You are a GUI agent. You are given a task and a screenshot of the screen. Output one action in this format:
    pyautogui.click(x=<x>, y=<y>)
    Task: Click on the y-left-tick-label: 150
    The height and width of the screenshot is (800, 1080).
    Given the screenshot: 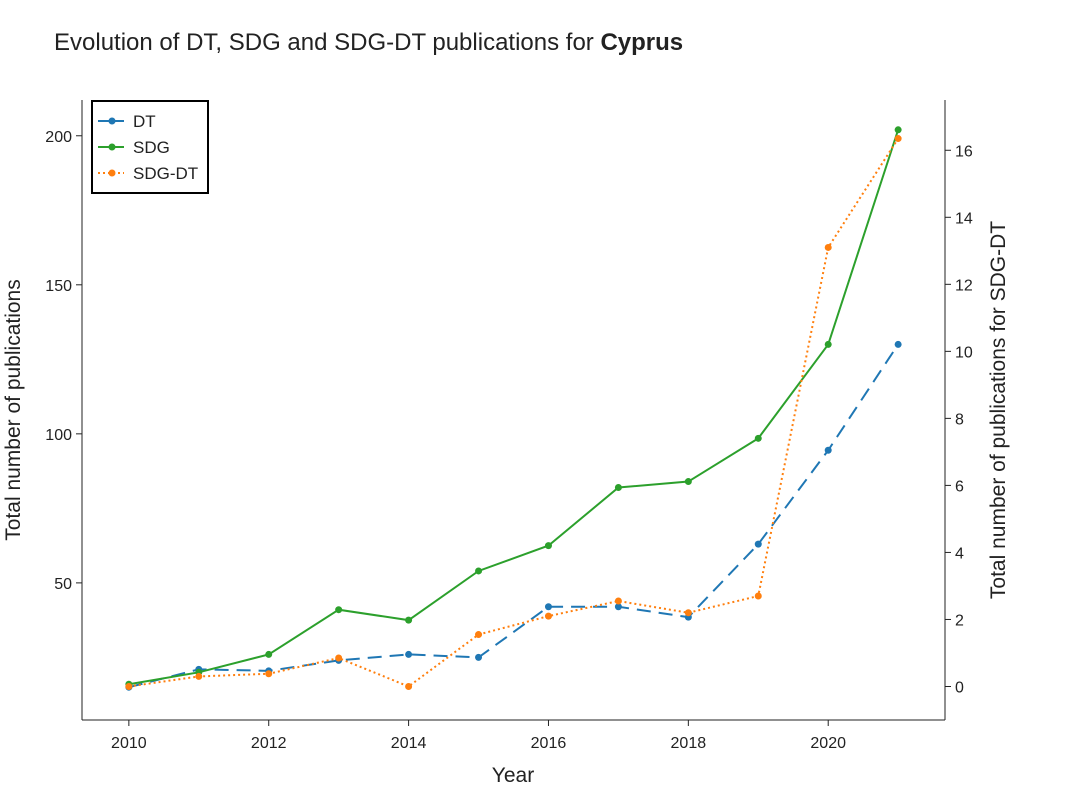 What is the action you would take?
    pyautogui.click(x=58, y=286)
    